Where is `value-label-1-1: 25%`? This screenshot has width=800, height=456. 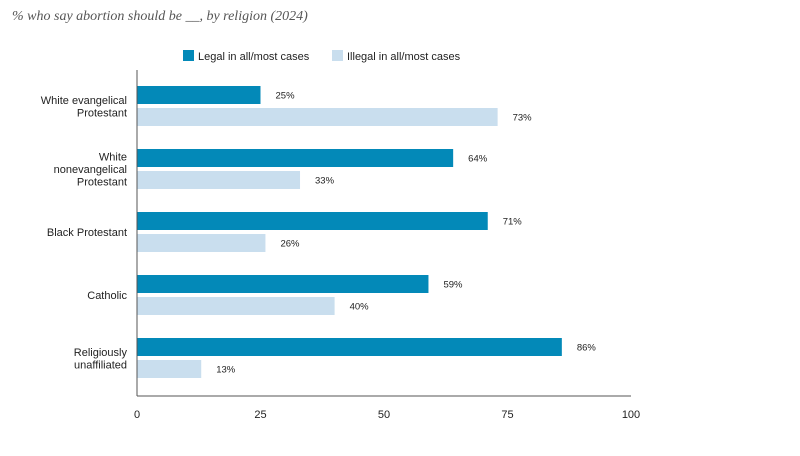
value-label-1-1: 25% is located at coordinates (286, 96).